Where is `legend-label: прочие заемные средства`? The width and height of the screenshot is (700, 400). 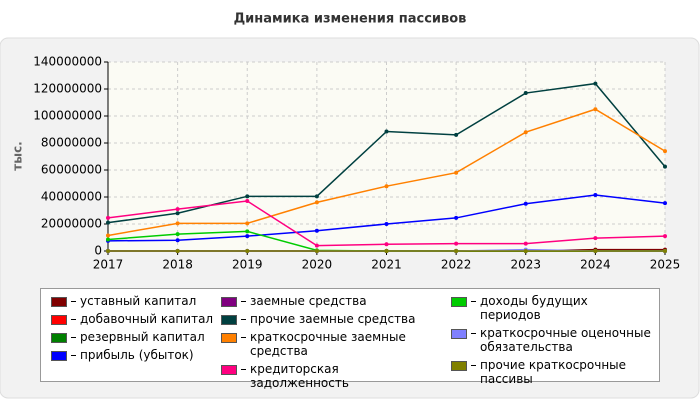
legend-label: прочие заемные средства is located at coordinates (333, 319).